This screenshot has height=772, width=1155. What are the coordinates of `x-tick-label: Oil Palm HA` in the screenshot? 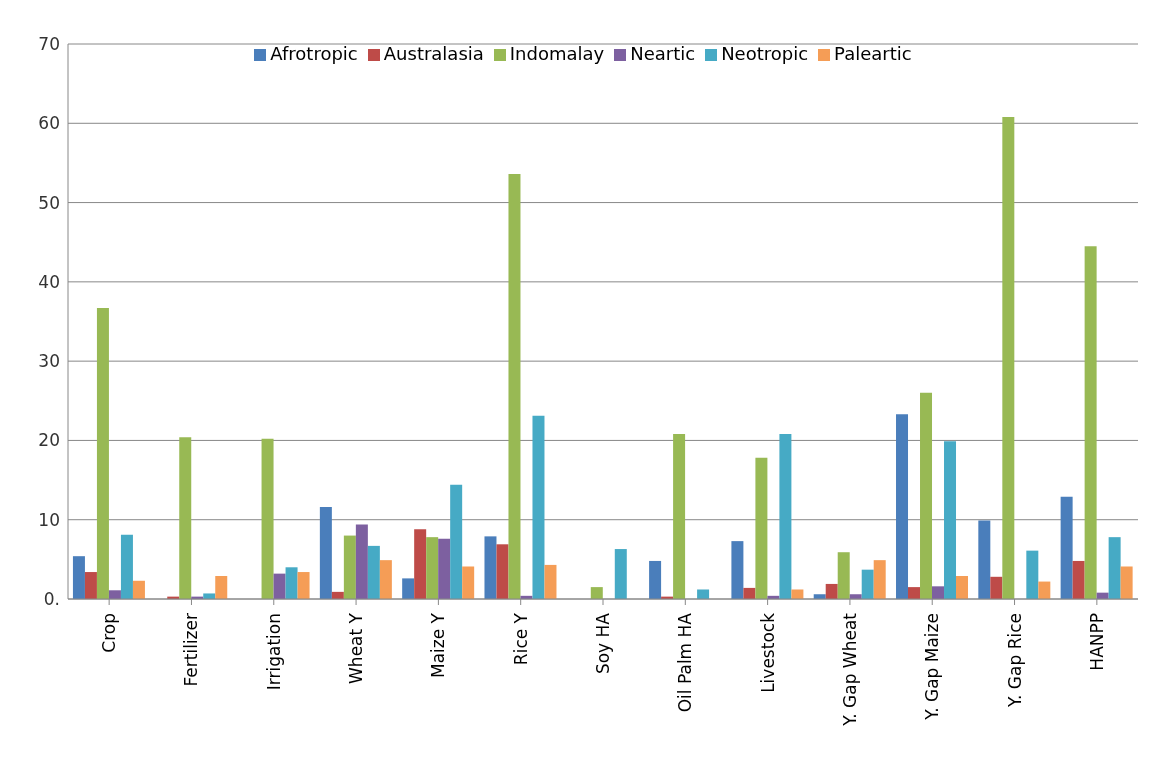 It's located at (685, 662).